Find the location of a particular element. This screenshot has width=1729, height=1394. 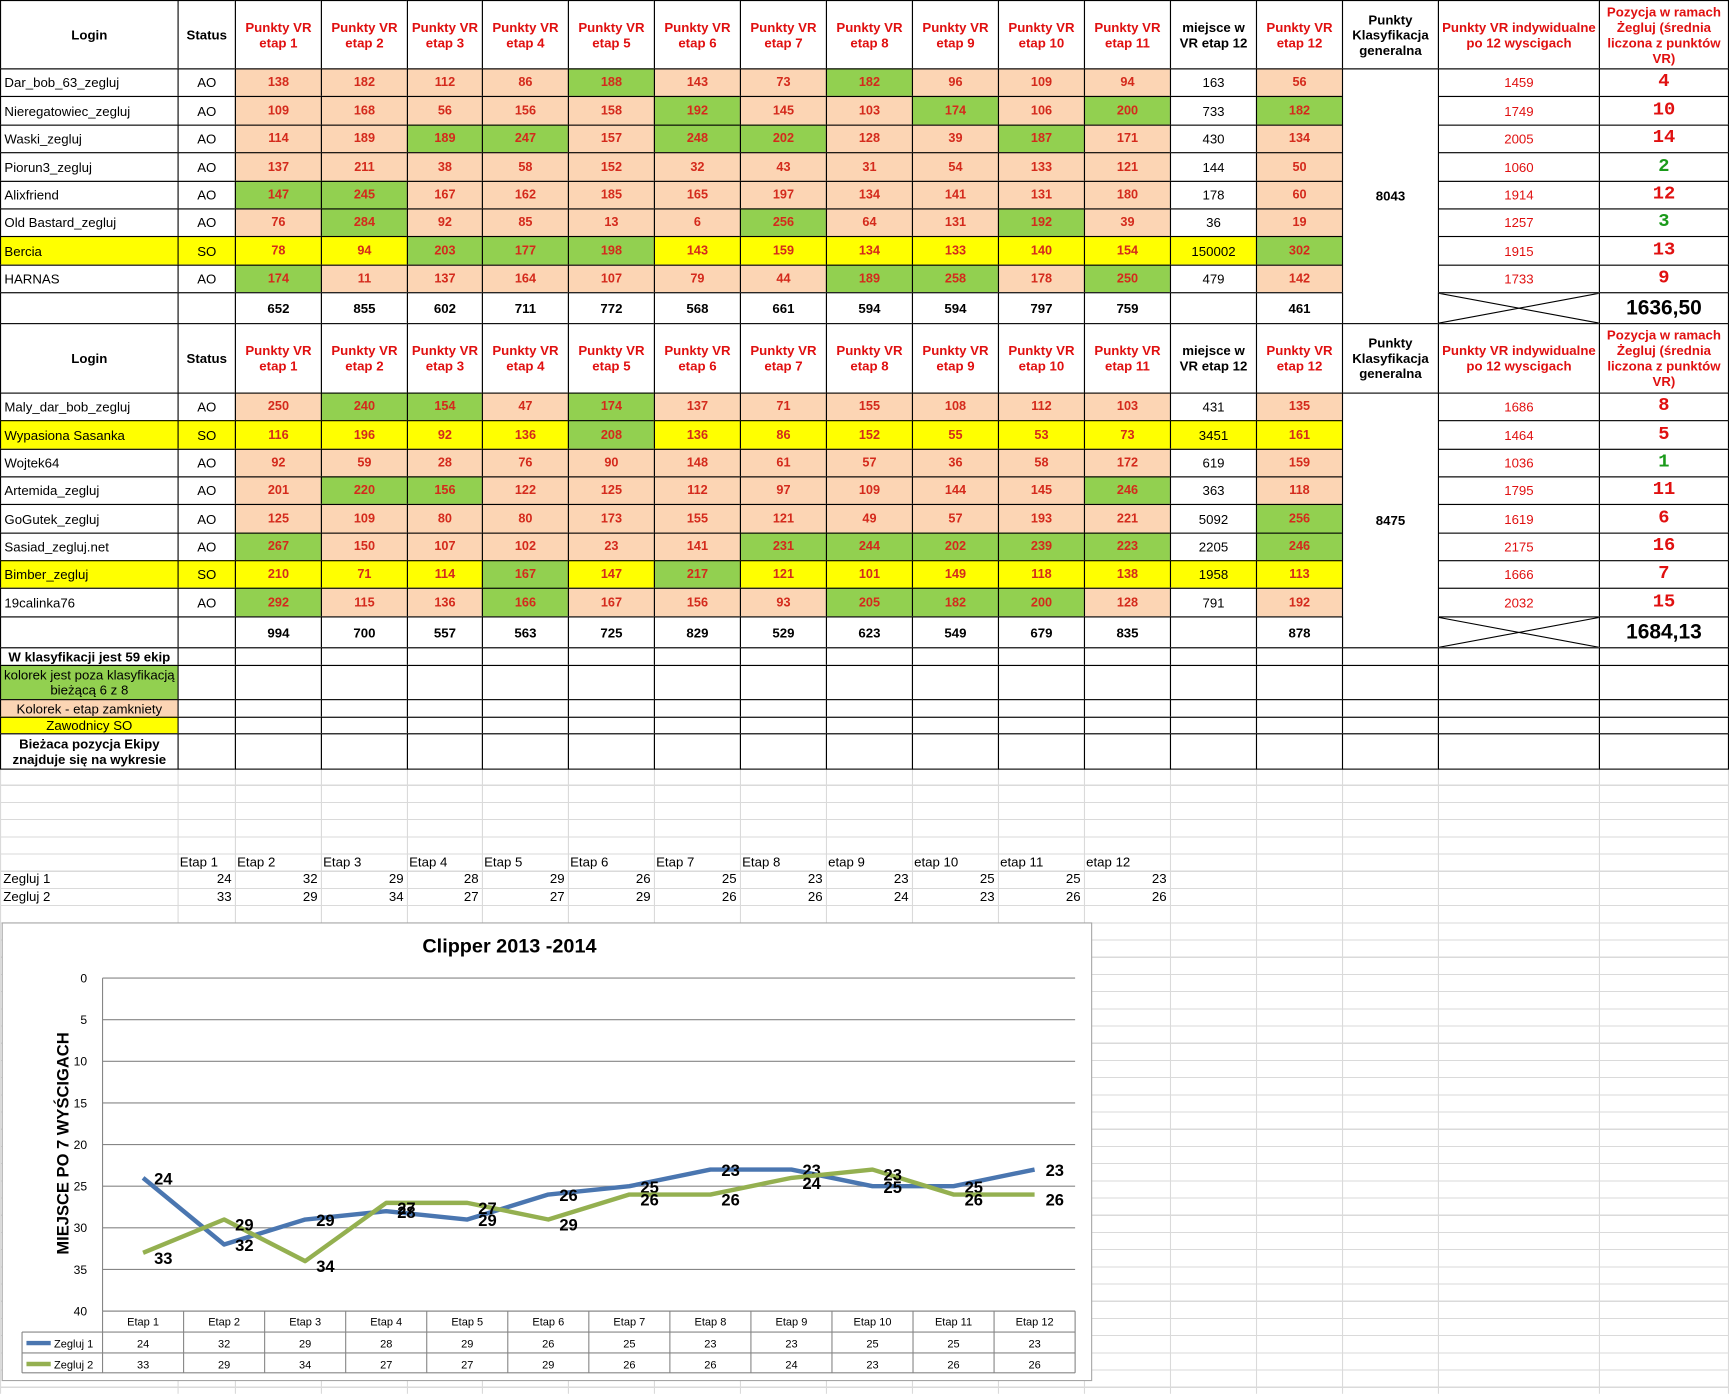

stage-points: 157 is located at coordinates (611, 139).